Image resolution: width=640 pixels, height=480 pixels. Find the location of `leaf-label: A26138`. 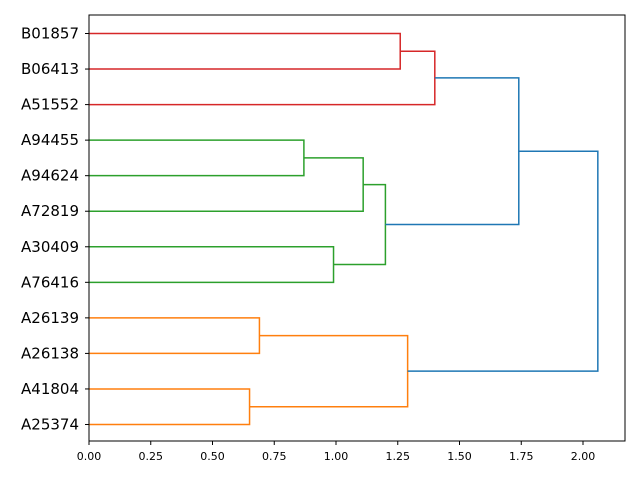

leaf-label: A26138 is located at coordinates (50, 353).